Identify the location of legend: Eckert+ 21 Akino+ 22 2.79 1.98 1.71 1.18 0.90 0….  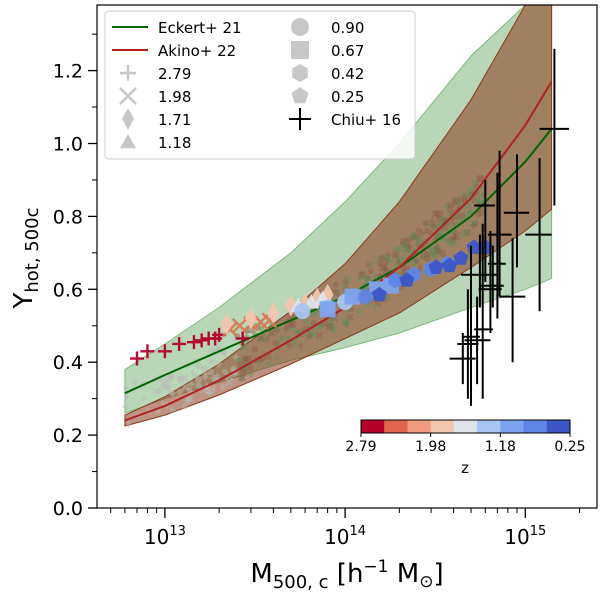
(260, 85).